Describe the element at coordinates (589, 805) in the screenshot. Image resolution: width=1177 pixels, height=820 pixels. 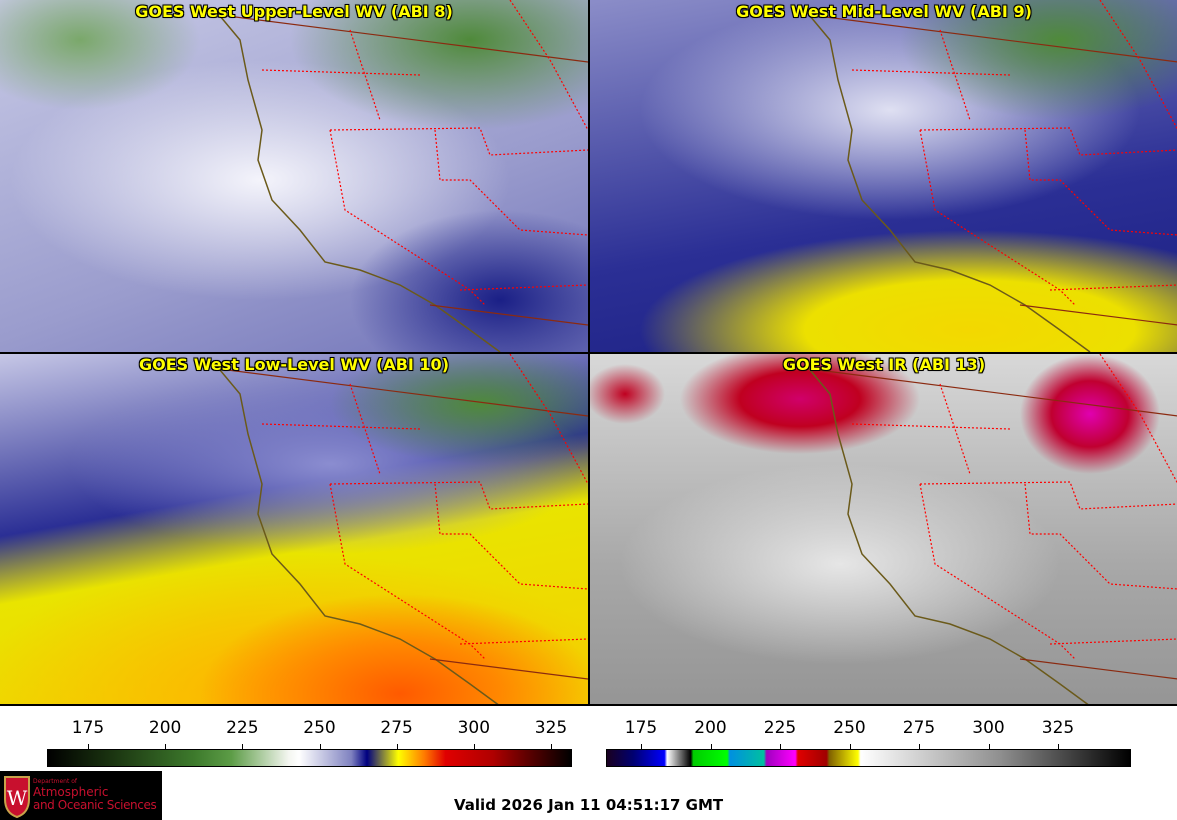
I see `valid-time: Valid 2026 Jan 11 04:51:17 GMT` at that location.